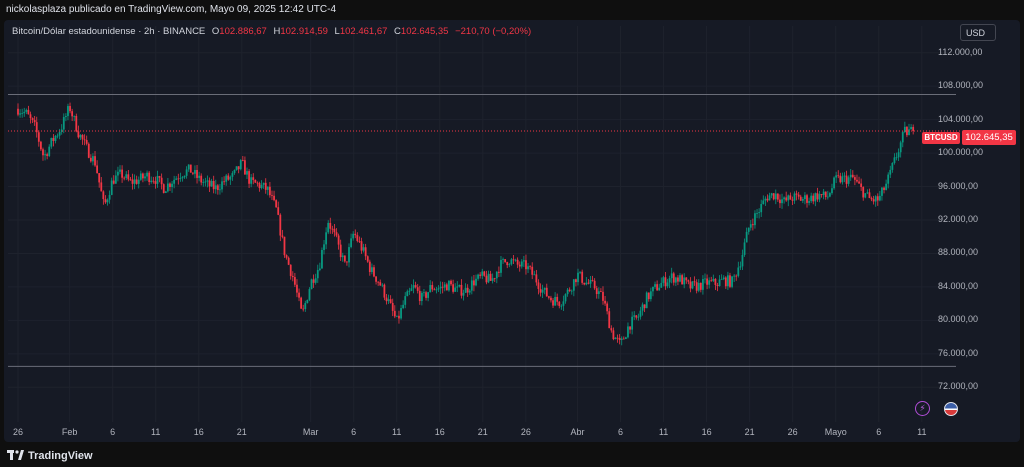 This screenshot has height=467, width=1024. Describe the element at coordinates (215, 31) in the screenshot. I see `legend-open-key: O` at that location.